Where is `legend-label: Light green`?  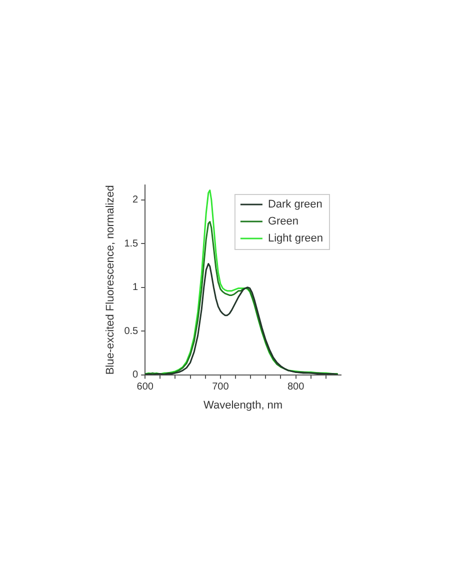
legend-label: Light green is located at coordinates (296, 238).